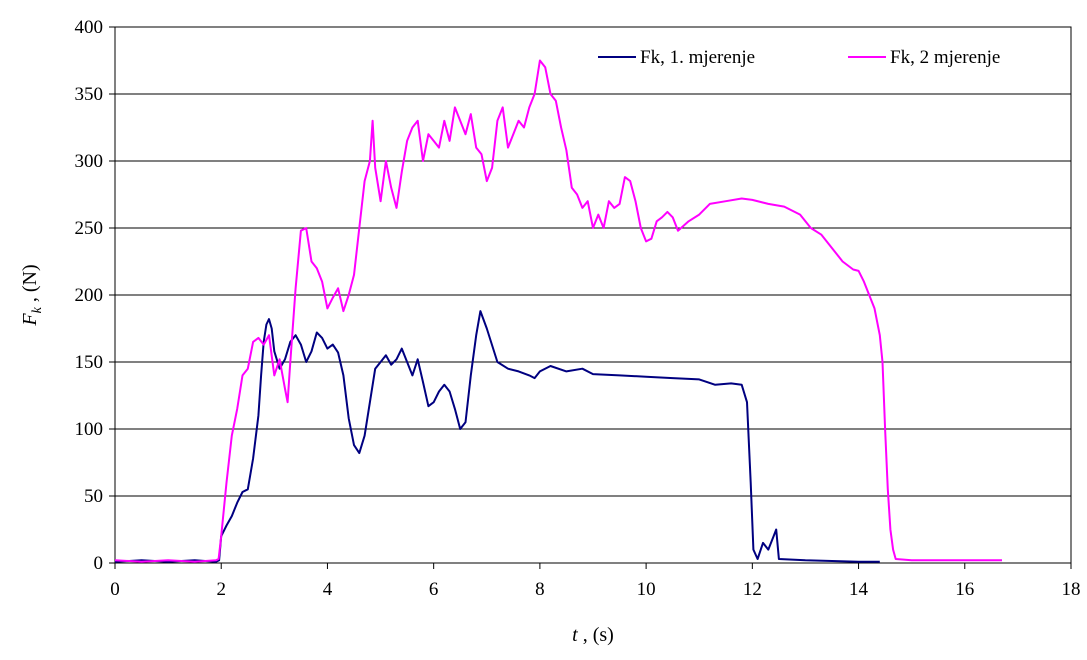  Describe the element at coordinates (945, 57) in the screenshot. I see `legend-label-series-2: Fk, 2 mjerenje` at that location.